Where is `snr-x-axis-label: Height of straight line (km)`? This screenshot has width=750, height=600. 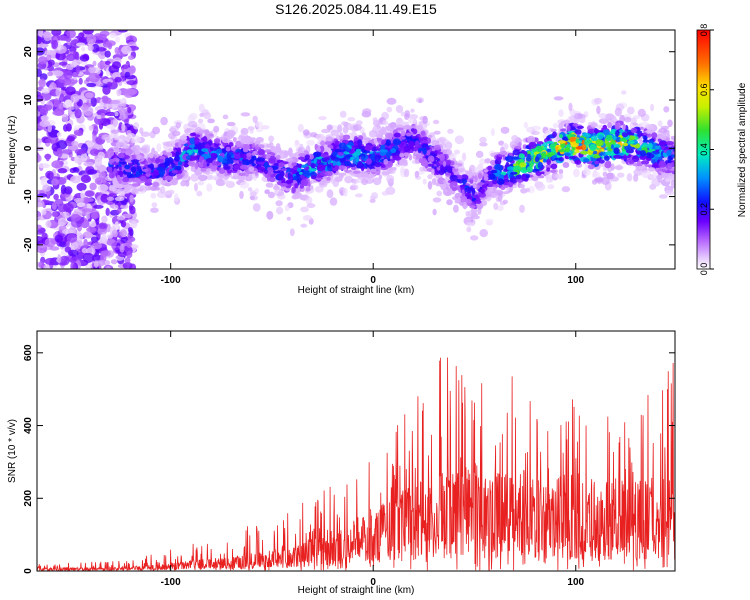 snr-x-axis-label: Height of straight line (km) is located at coordinates (356, 590).